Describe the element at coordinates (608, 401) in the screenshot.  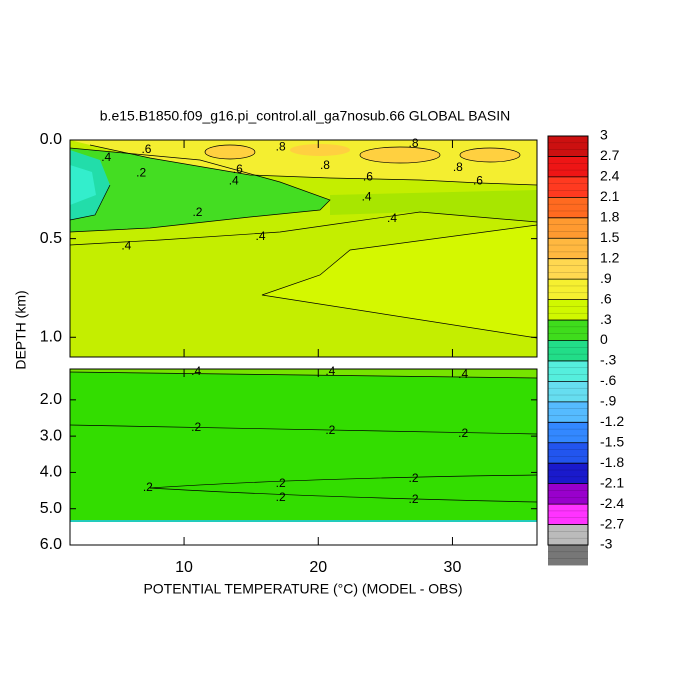
I see `colorbar-label: -.9` at that location.